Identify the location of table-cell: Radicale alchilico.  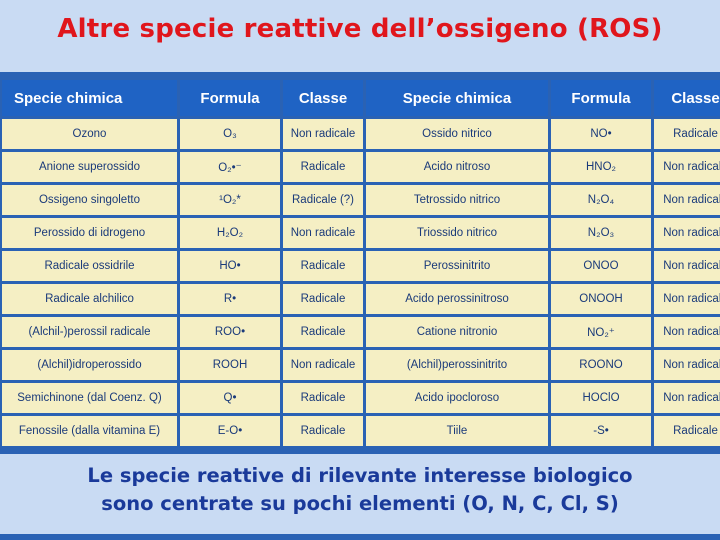
(89, 299).